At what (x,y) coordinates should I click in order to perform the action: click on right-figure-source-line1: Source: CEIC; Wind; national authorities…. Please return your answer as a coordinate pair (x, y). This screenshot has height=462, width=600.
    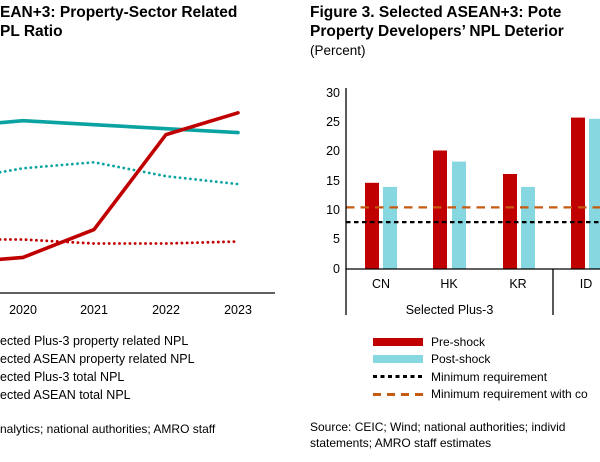
    Looking at the image, I should click on (438, 427).